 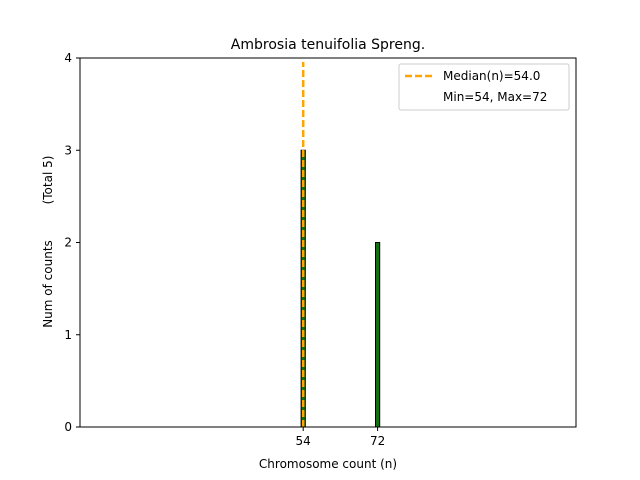 What do you see at coordinates (303, 441) in the screenshot?
I see `x-tick-label-54: 54` at bounding box center [303, 441].